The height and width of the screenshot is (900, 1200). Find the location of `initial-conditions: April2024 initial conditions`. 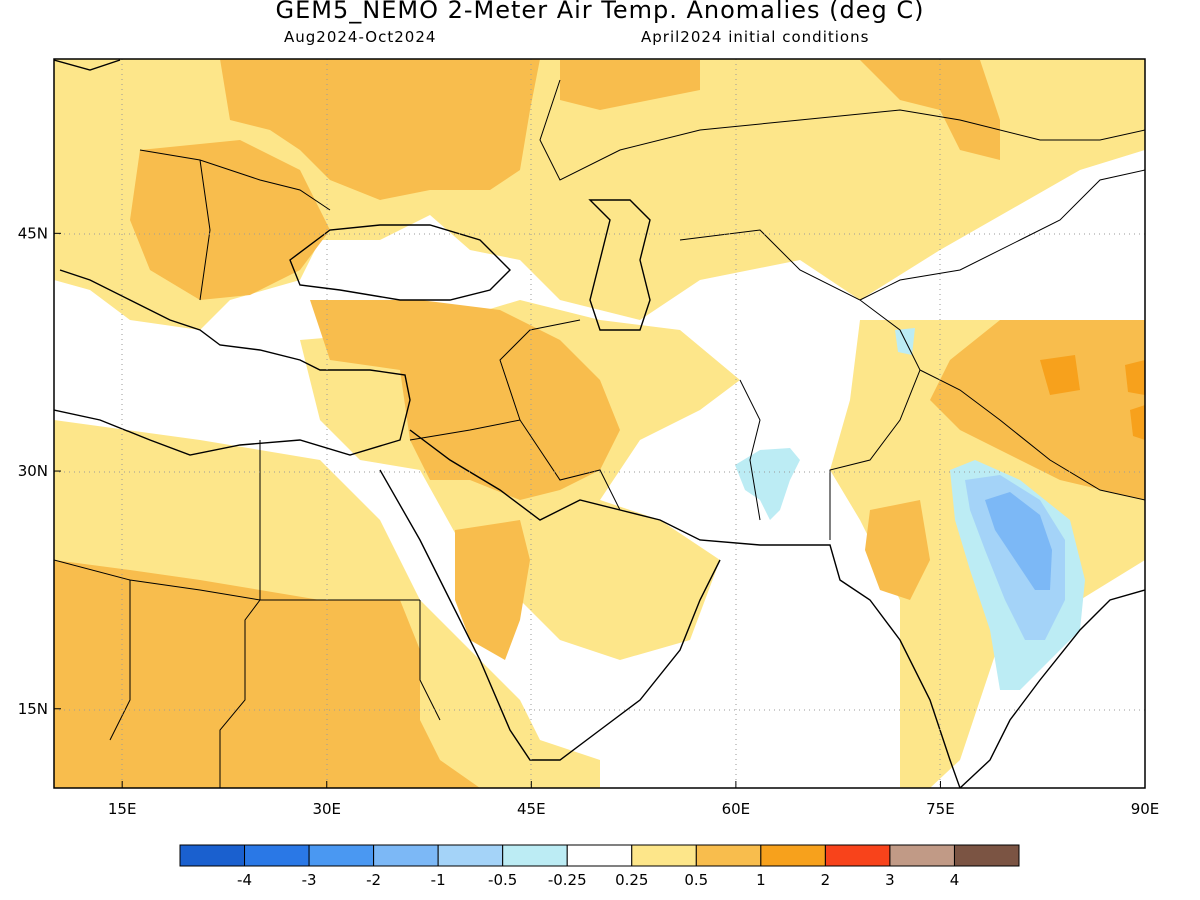

initial-conditions: April2024 initial conditions is located at coordinates (755, 37).